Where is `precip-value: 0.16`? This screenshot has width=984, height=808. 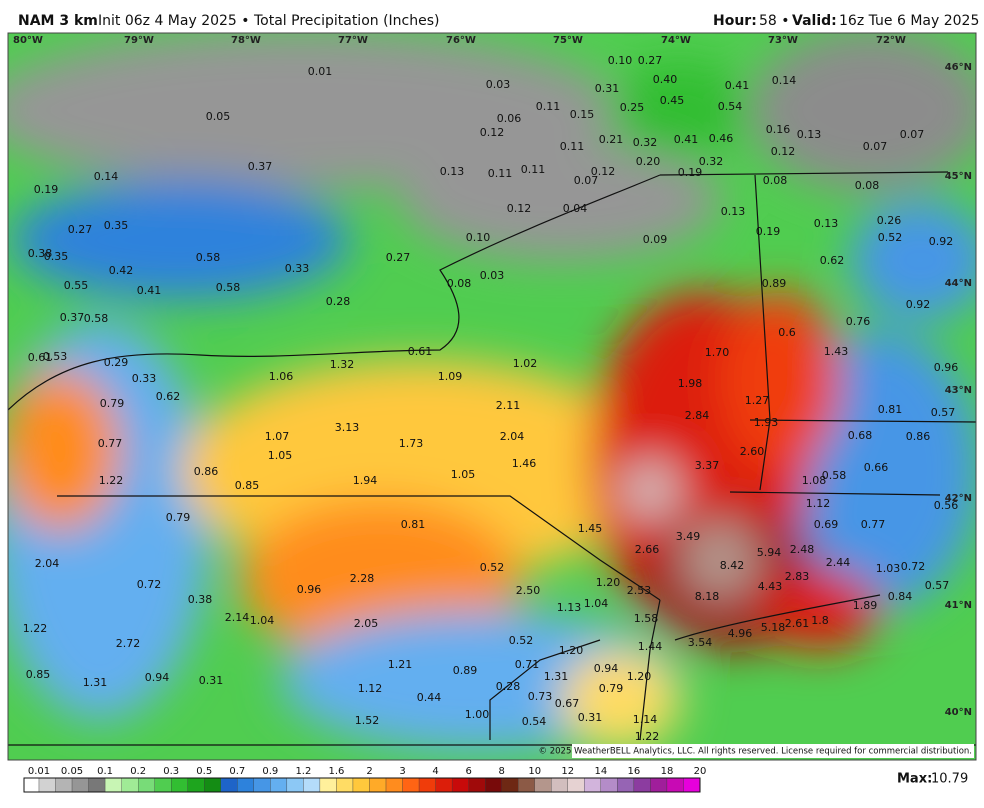
precip-value: 0.16 is located at coordinates (778, 129).